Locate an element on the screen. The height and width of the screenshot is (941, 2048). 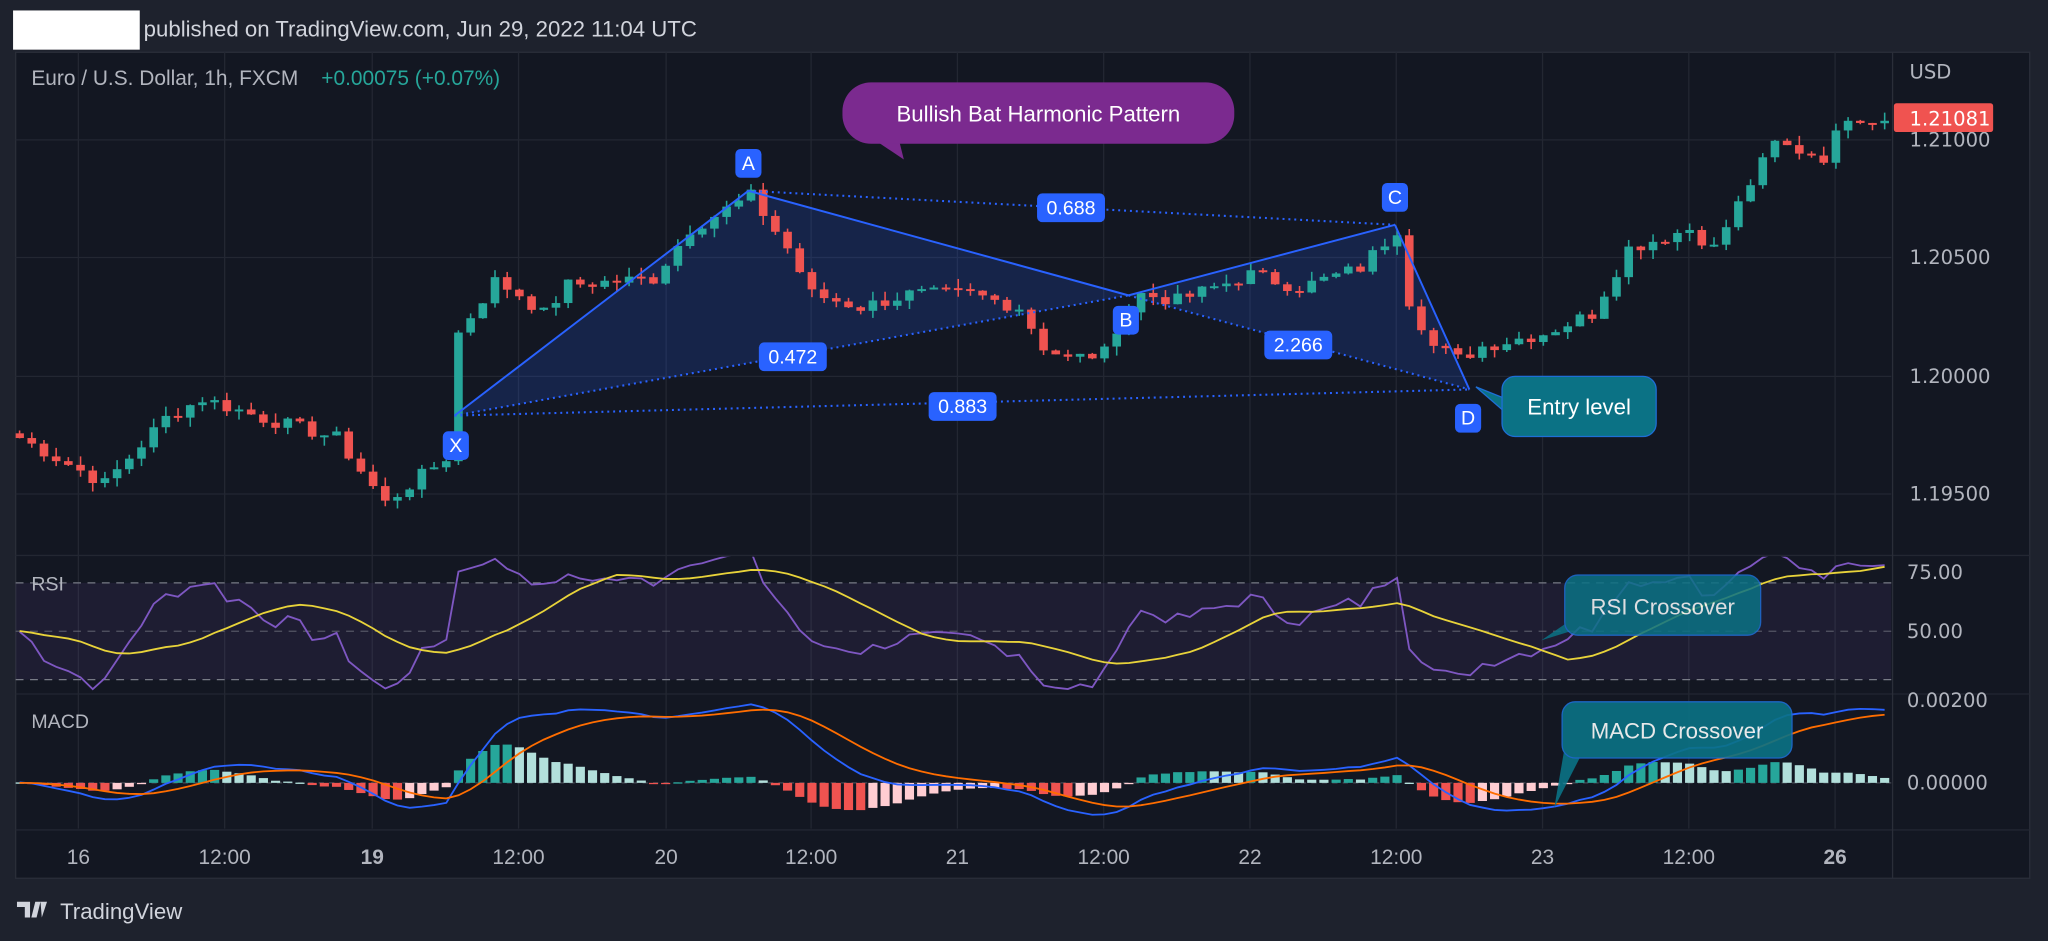
point-label-d-text: D is located at coordinates (1468, 419).